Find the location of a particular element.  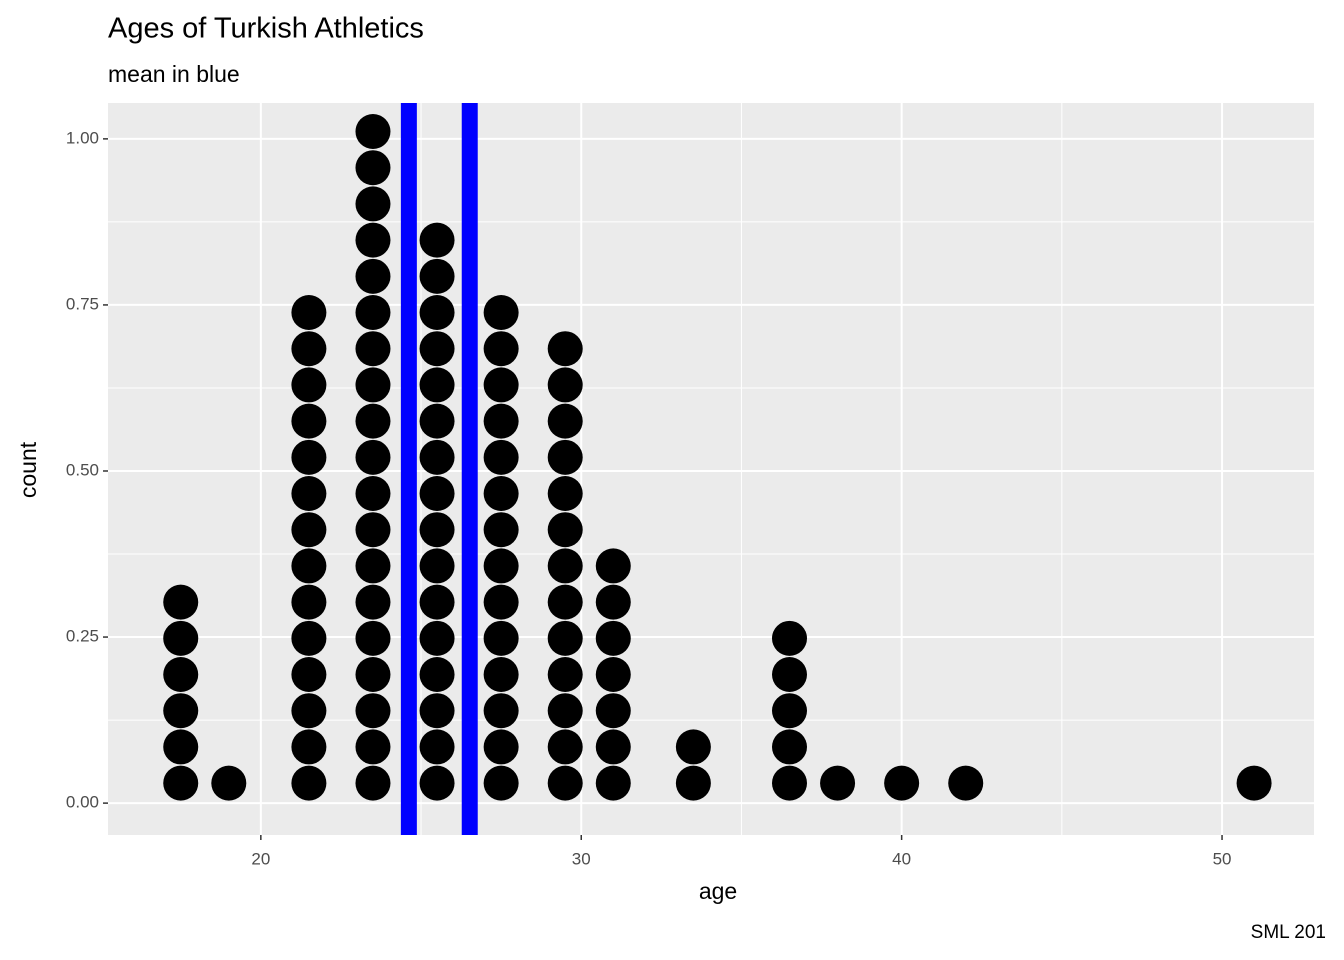

x-tick-label: 50 is located at coordinates (1222, 858).